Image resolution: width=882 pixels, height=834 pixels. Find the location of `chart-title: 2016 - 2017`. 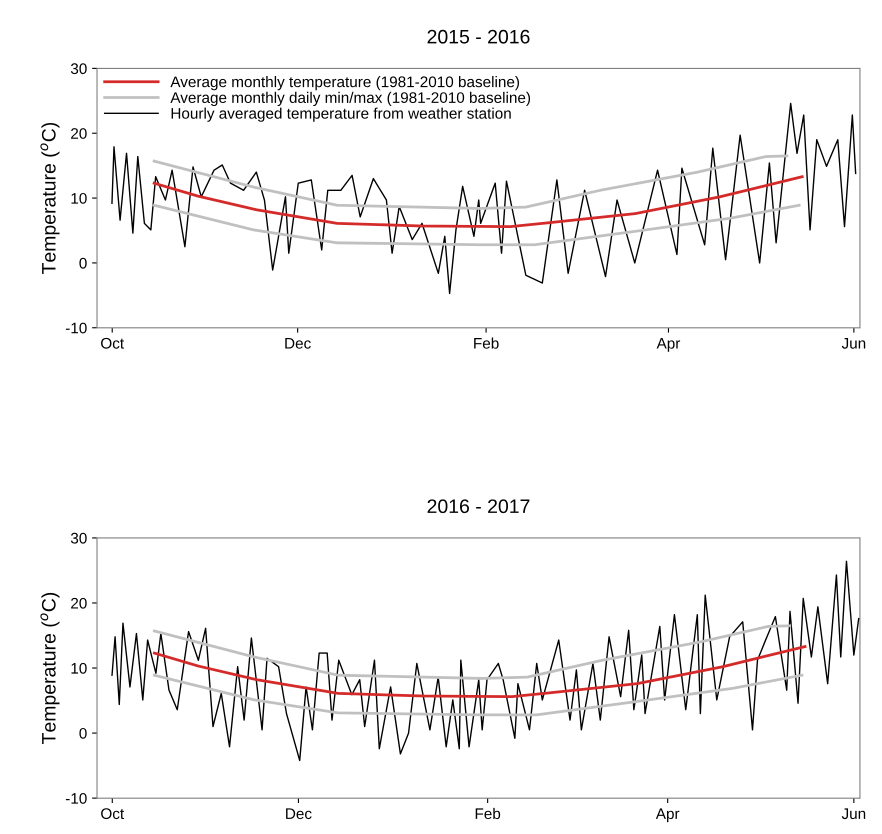

chart-title: 2016 - 2017 is located at coordinates (479, 506).